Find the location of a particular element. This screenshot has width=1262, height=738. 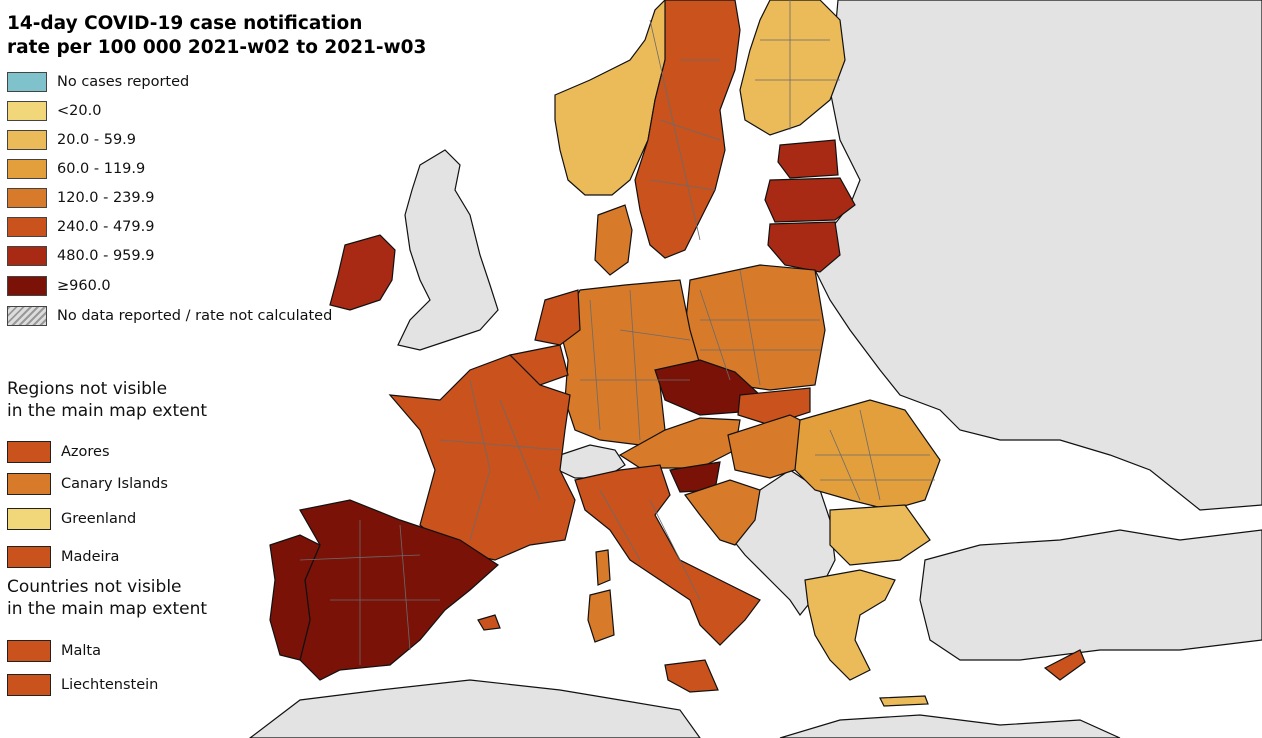

italy-region is located at coordinates (667, 555).